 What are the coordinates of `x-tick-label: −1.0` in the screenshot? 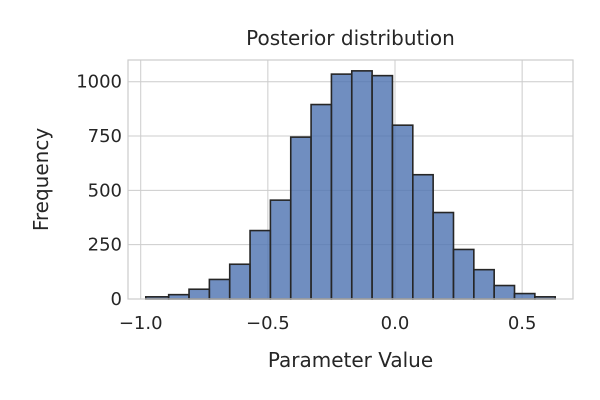 It's located at (141, 323).